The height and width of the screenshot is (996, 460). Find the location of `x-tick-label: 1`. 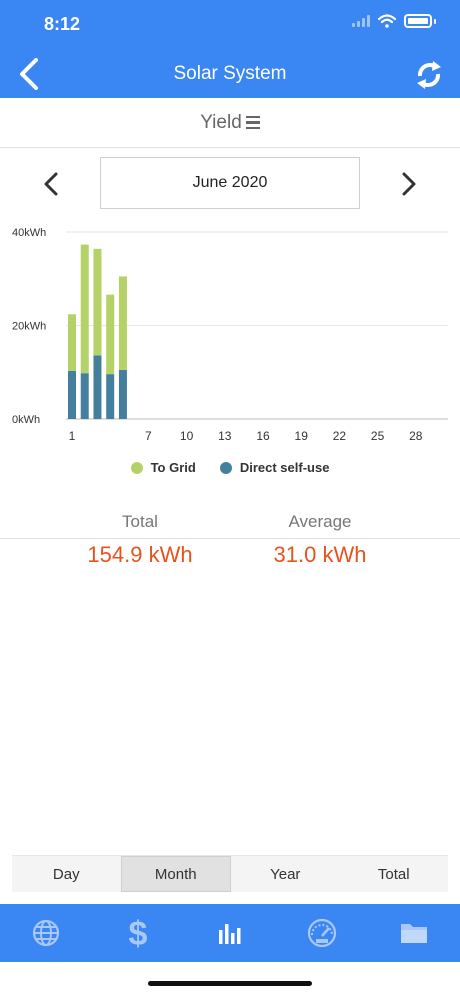

x-tick-label: 1 is located at coordinates (72, 436).